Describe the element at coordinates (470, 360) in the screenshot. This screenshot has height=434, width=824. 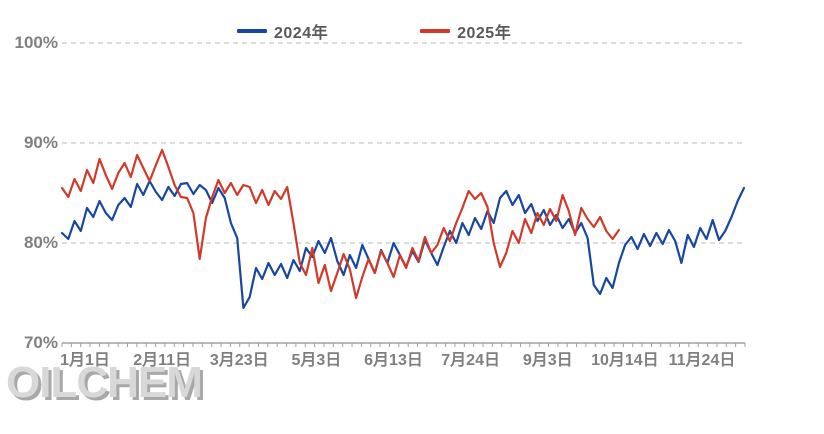
I see `x-axis-label-6: 7月24日` at that location.